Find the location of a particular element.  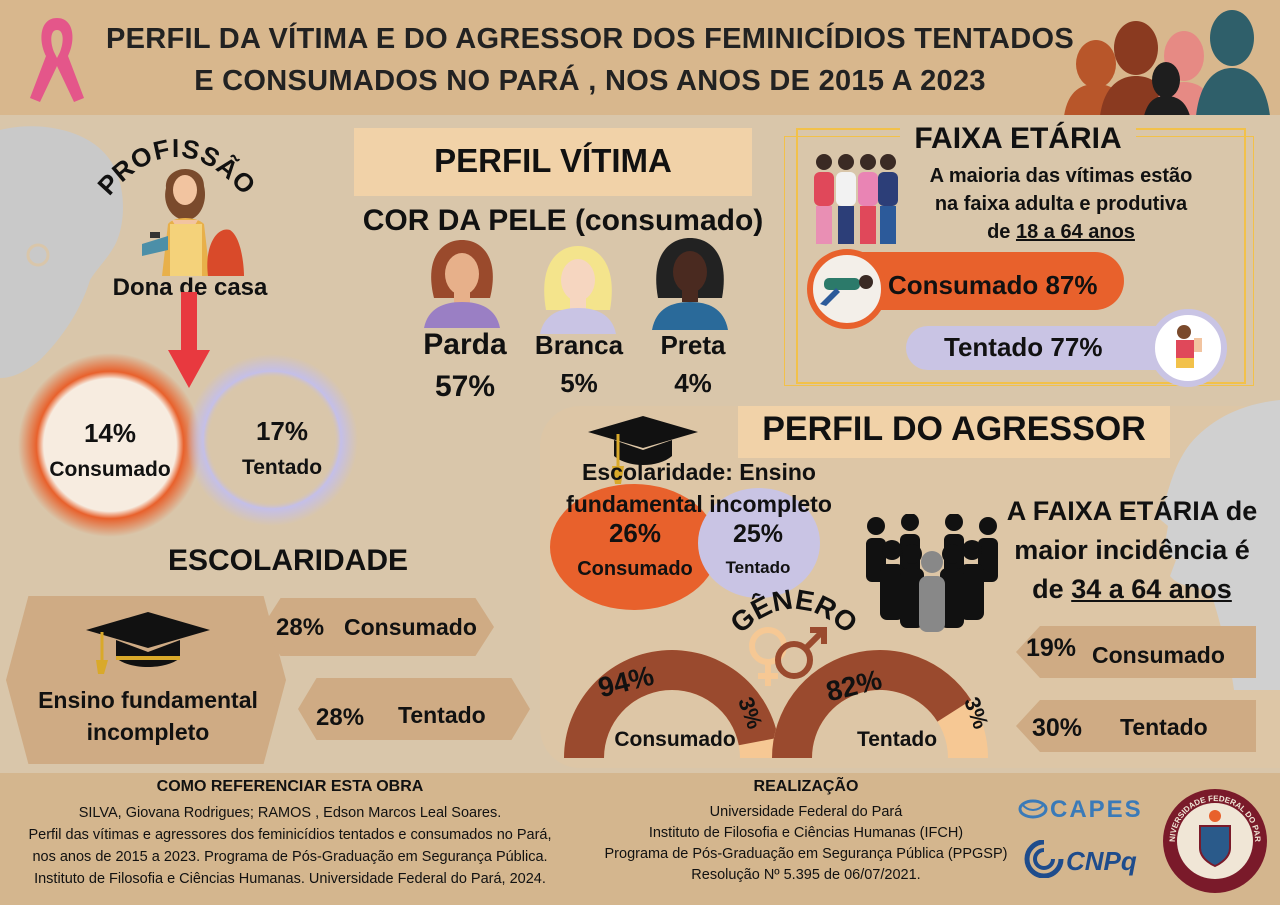

header-banner is located at coordinates (640, 57).